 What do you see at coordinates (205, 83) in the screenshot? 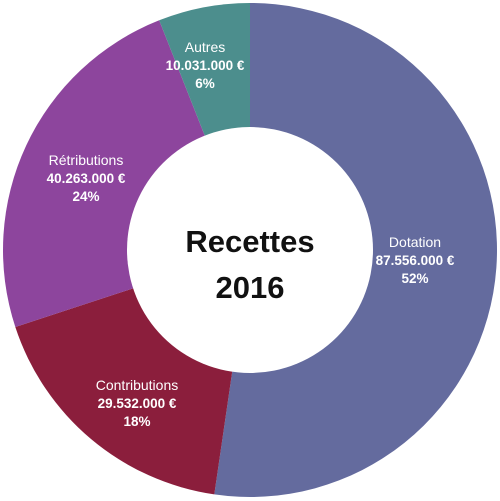
I see `label-autres-percent: 6%` at bounding box center [205, 83].